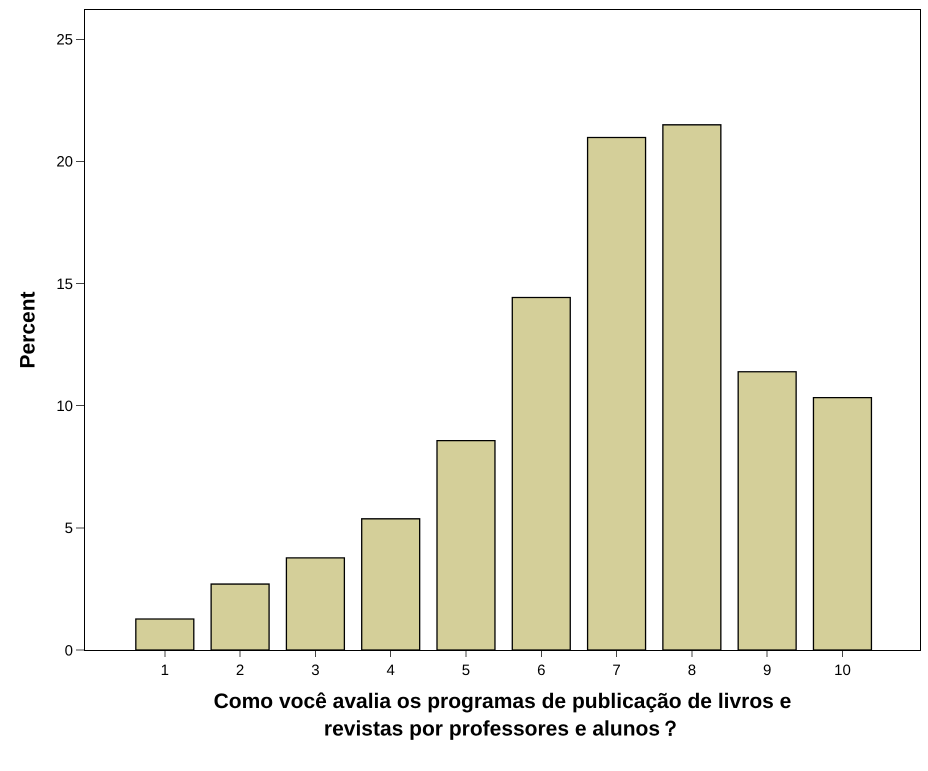  Describe the element at coordinates (767, 670) in the screenshot. I see `x-tick-label: 9` at that location.